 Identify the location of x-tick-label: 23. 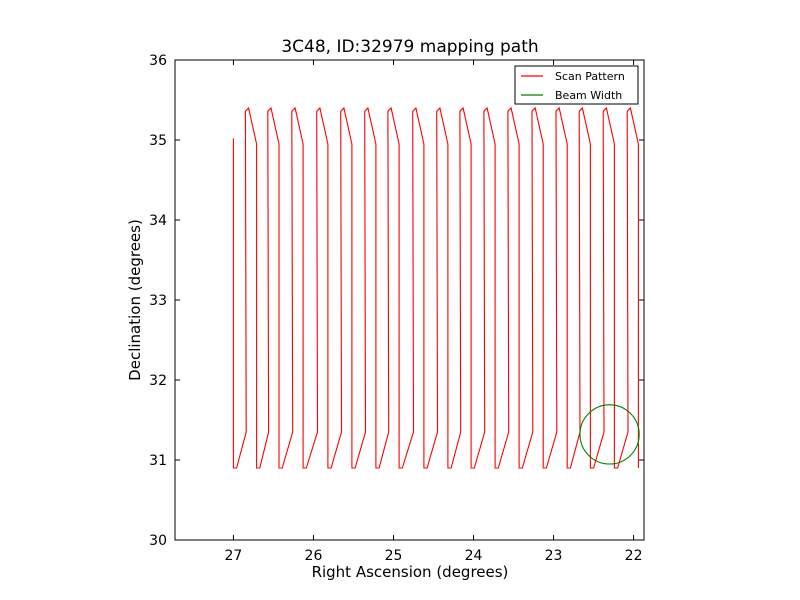
(554, 556).